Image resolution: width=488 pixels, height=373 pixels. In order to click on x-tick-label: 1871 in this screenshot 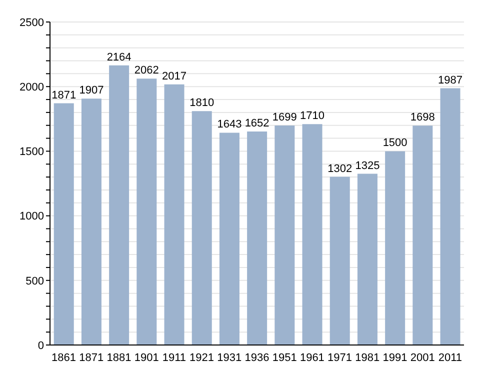, I will do `click(91, 358)`.